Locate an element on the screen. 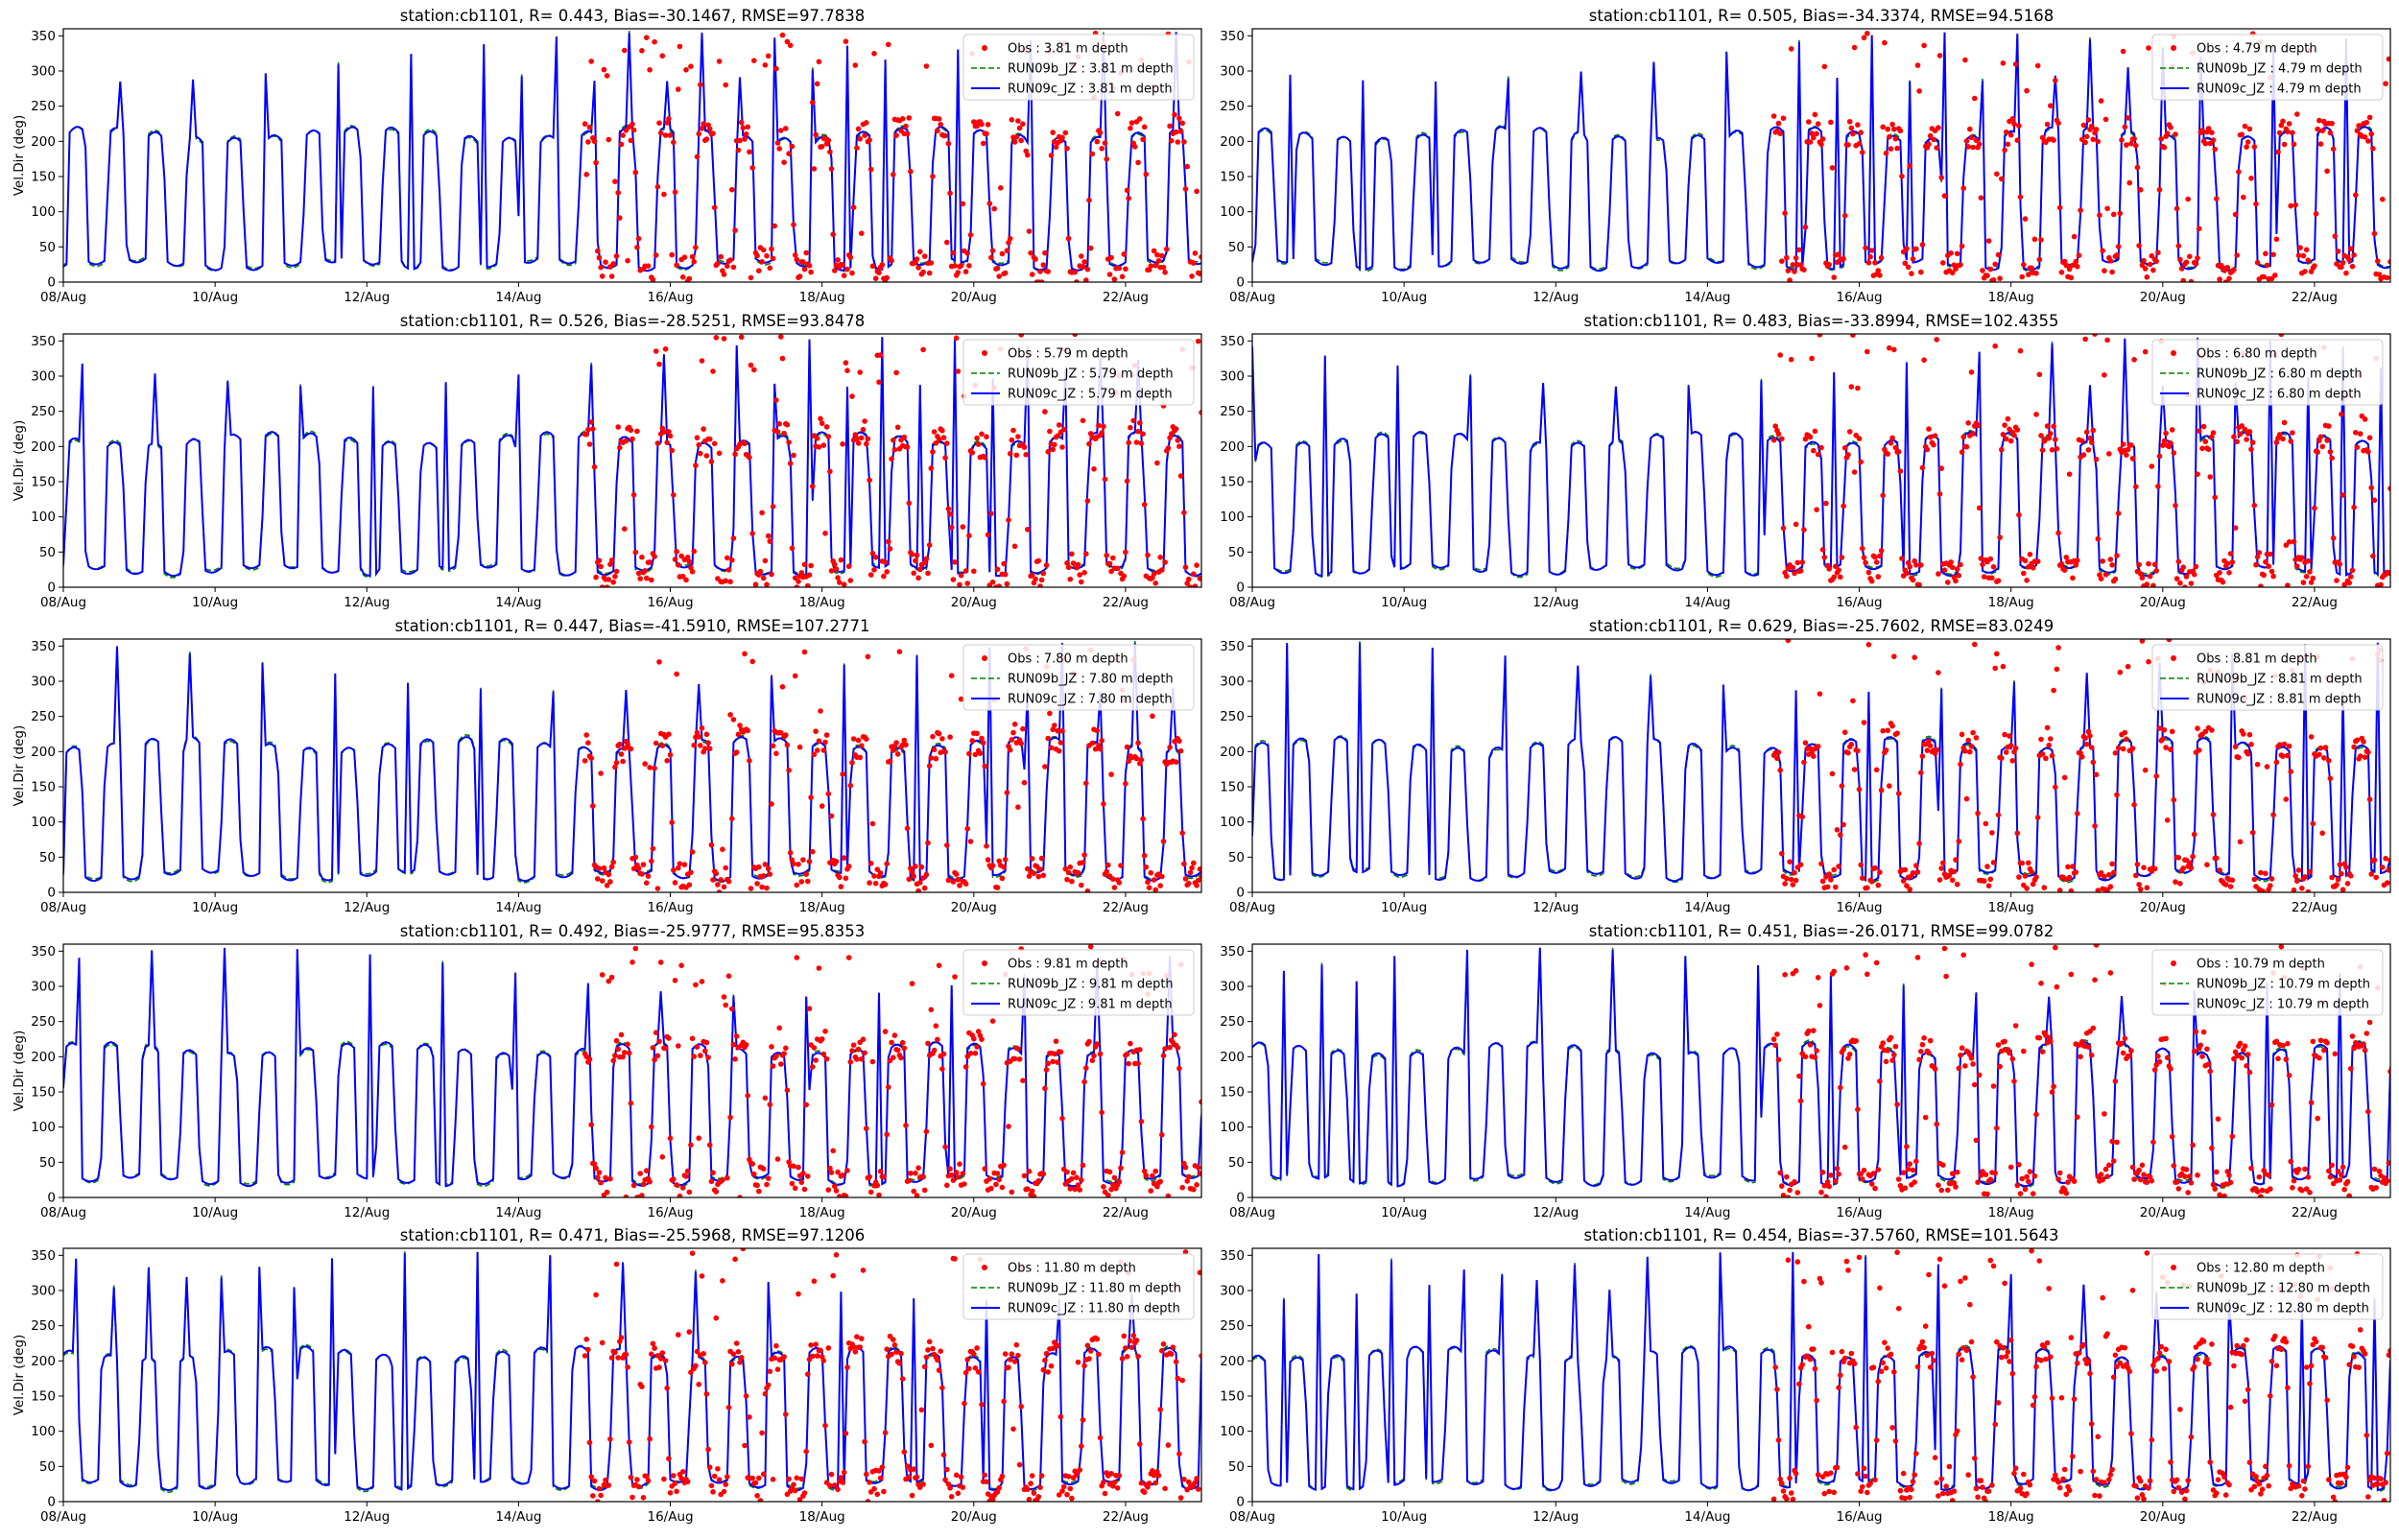 The image size is (2399, 1540). legend-label: Obs : 6.80 m depth is located at coordinates (2257, 354).